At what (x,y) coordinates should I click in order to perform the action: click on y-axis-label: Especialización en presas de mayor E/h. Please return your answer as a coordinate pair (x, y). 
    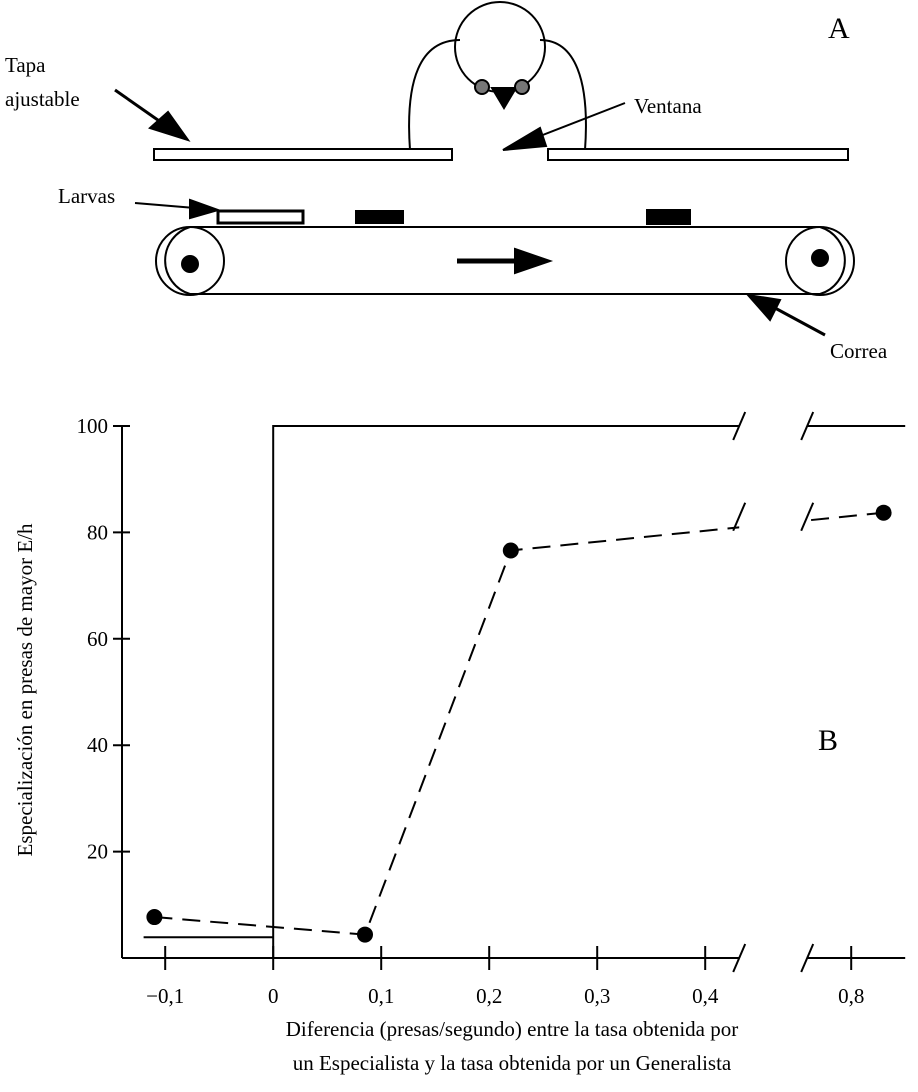
    Looking at the image, I should click on (25, 689).